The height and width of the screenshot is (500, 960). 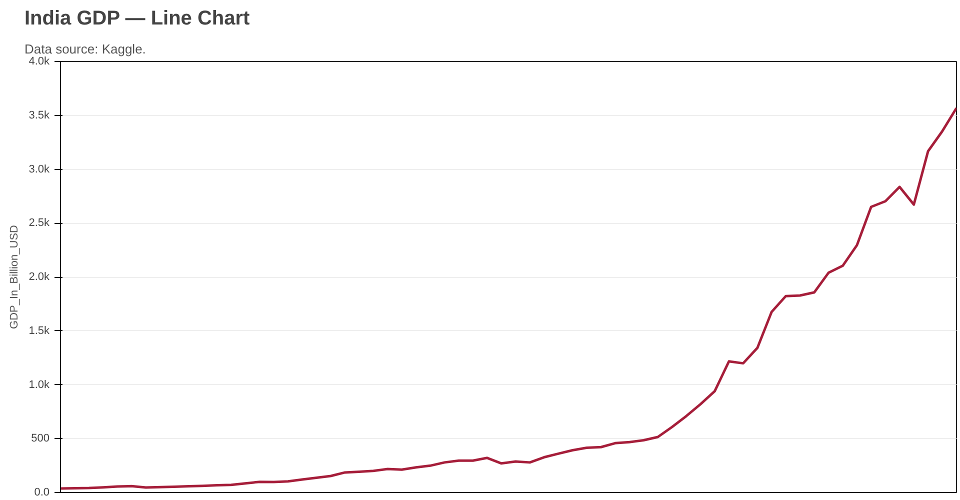 What do you see at coordinates (39, 330) in the screenshot?
I see `y-tick-label: 1.5k` at bounding box center [39, 330].